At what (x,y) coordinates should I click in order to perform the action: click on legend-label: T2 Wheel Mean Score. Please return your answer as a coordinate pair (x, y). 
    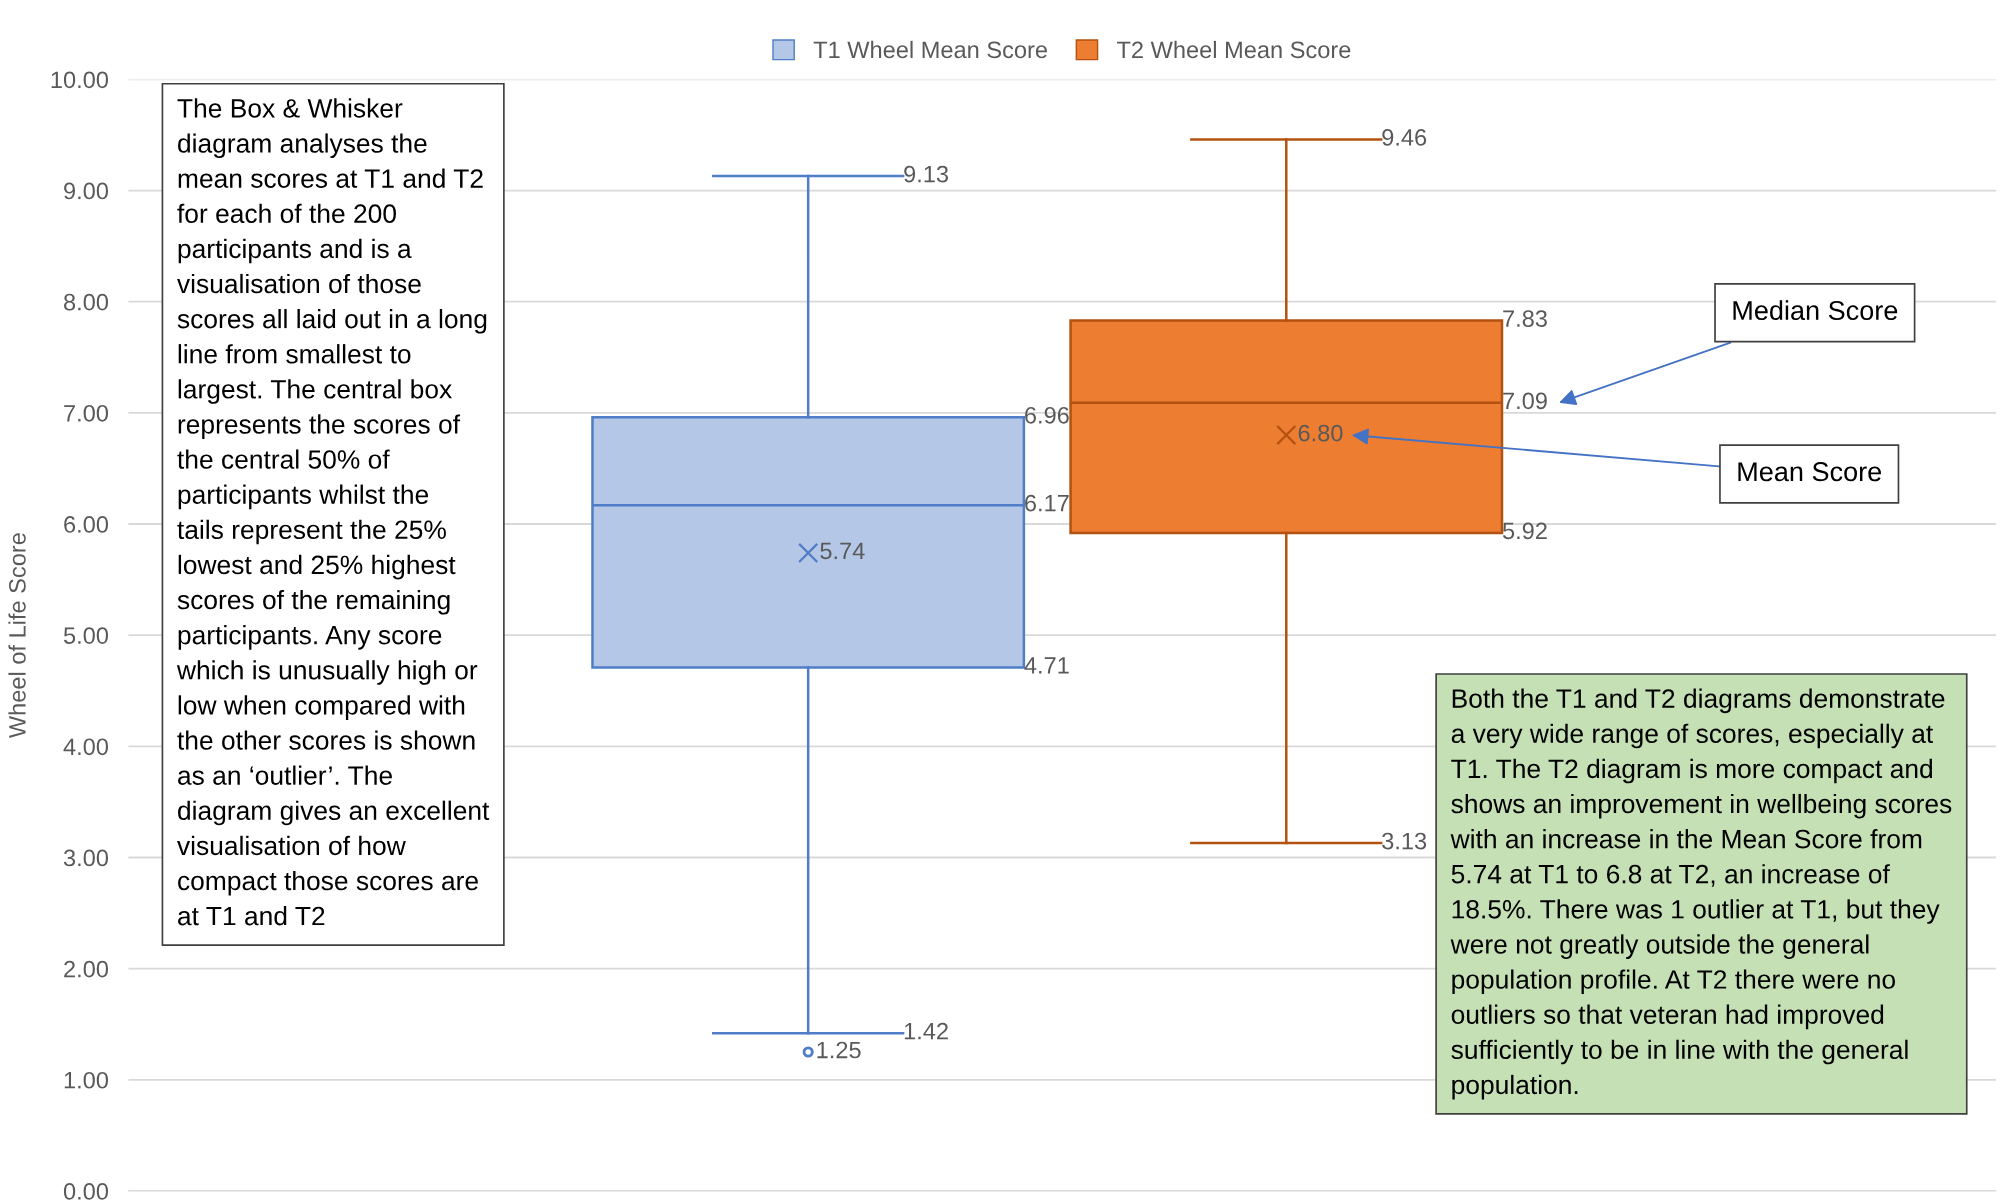
    Looking at the image, I should click on (1234, 49).